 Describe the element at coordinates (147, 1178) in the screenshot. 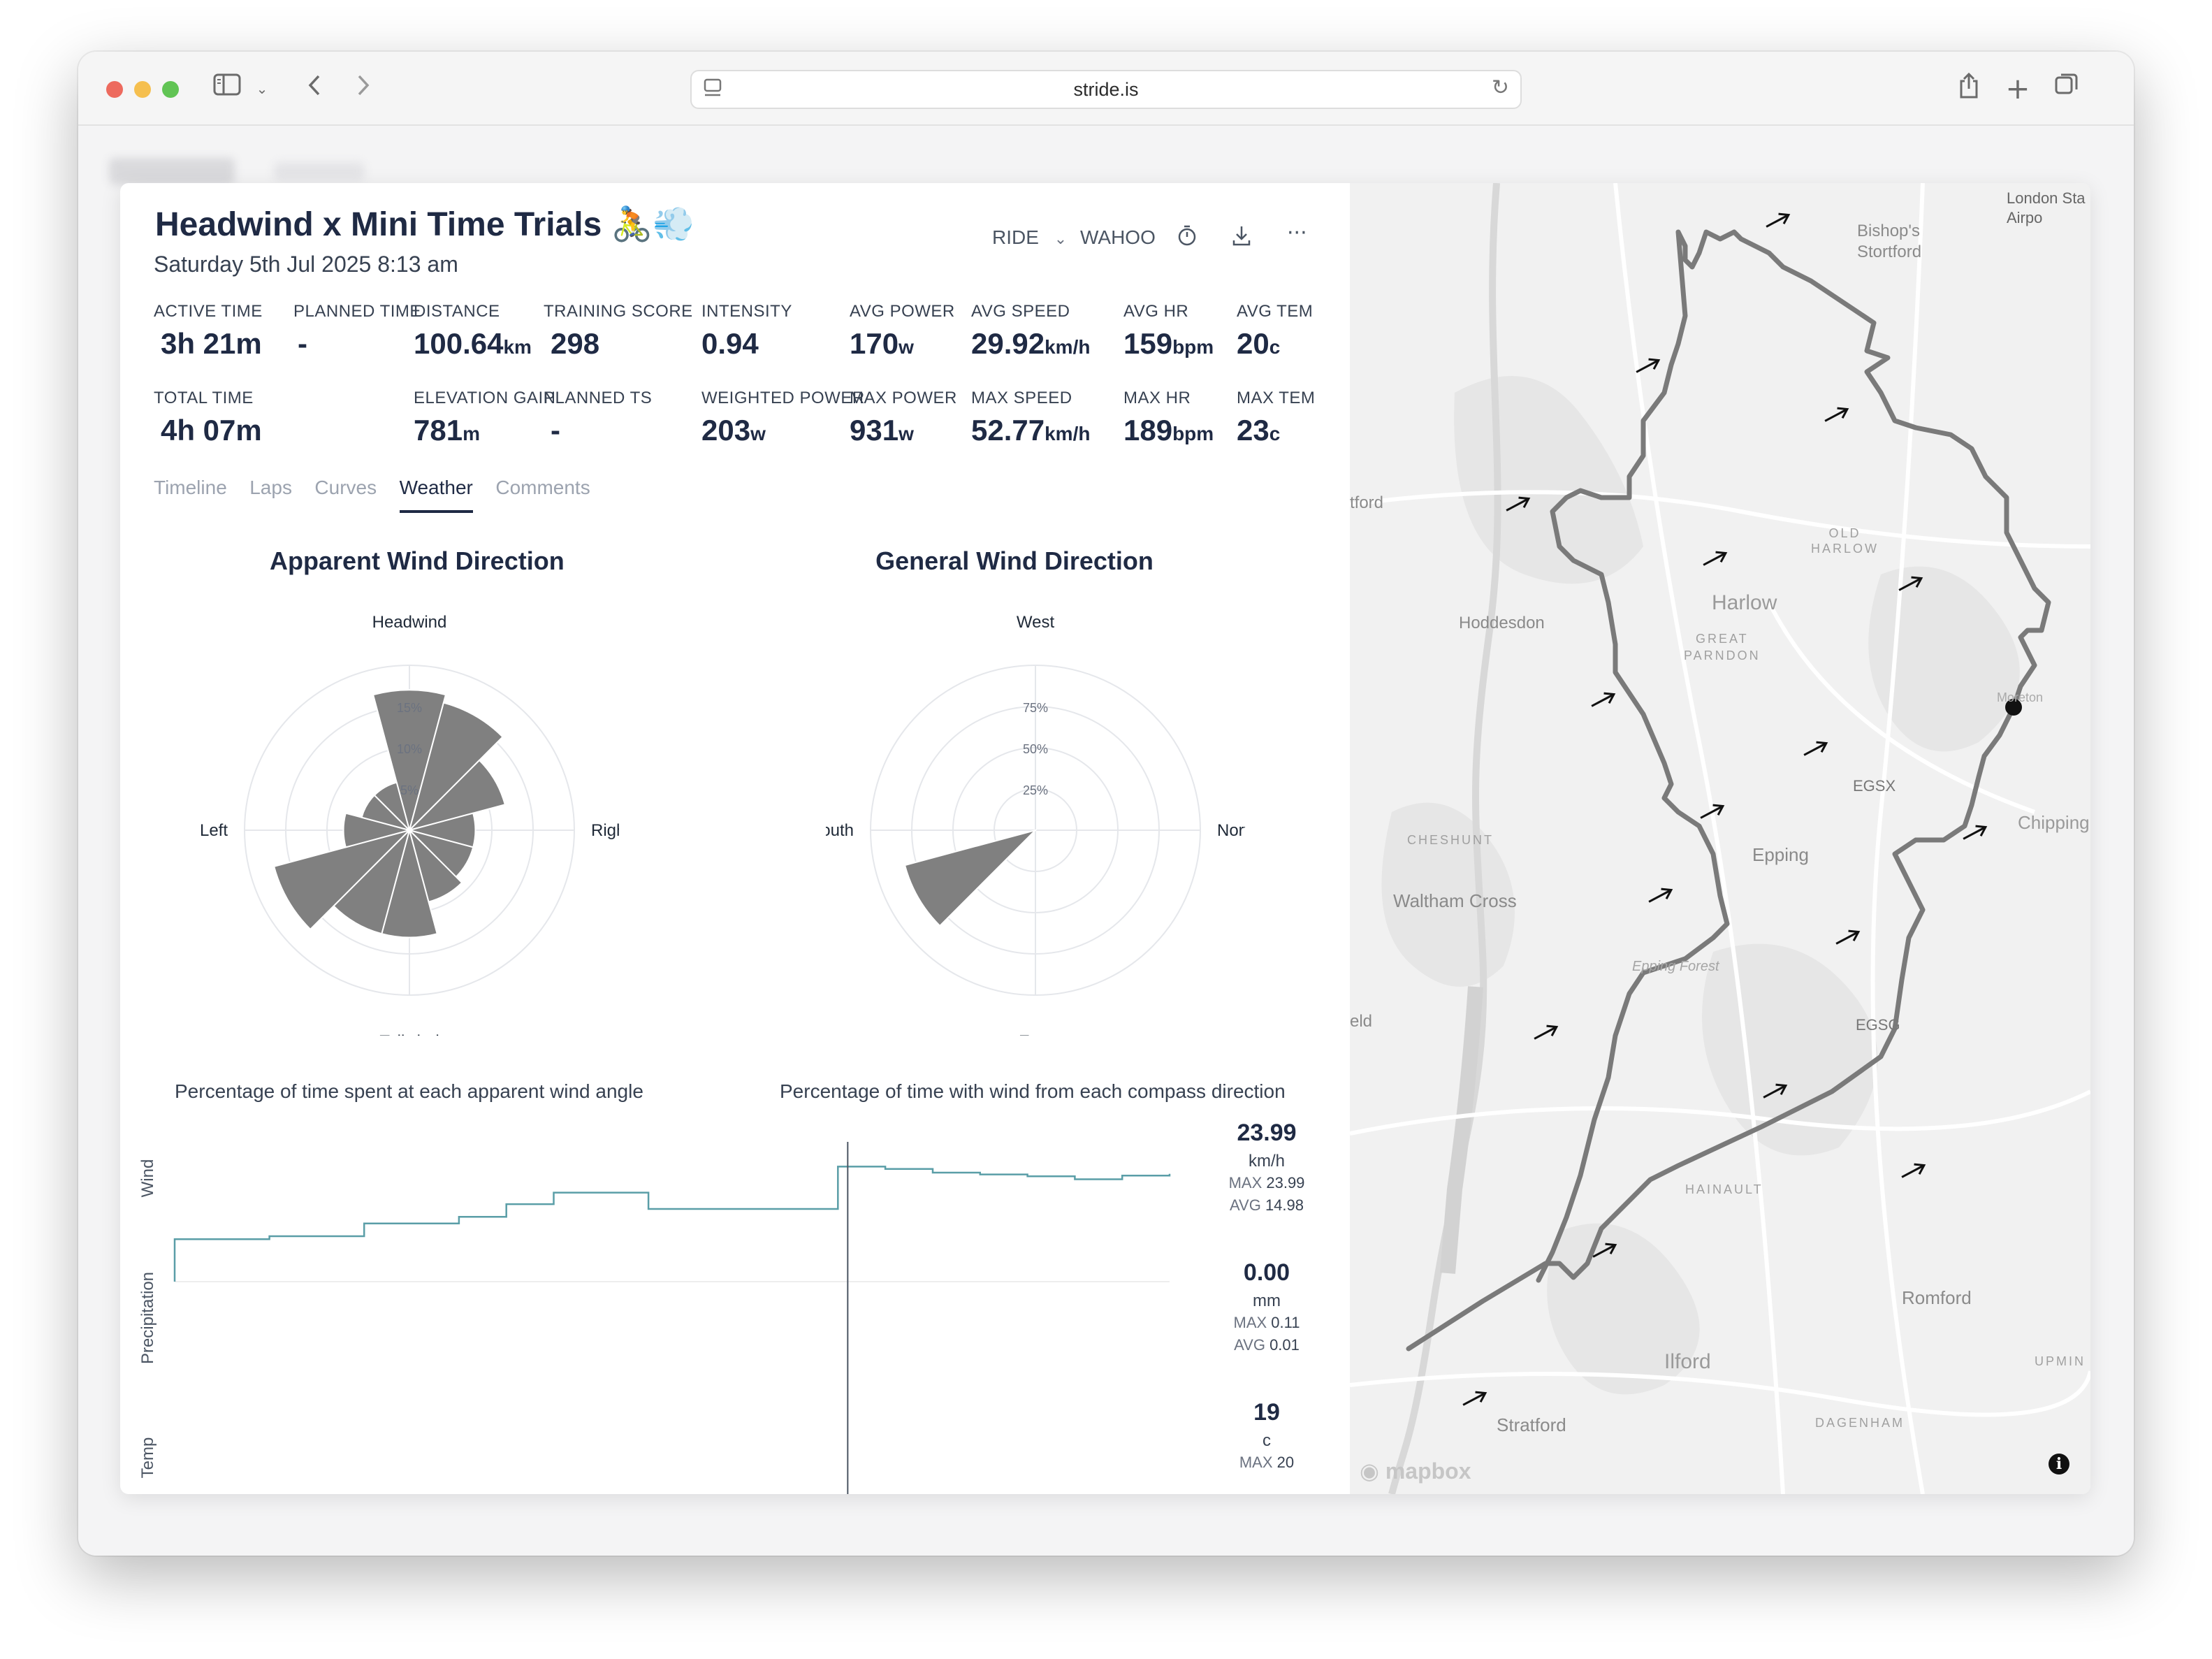

I see `wind-axis-label: Wind` at that location.